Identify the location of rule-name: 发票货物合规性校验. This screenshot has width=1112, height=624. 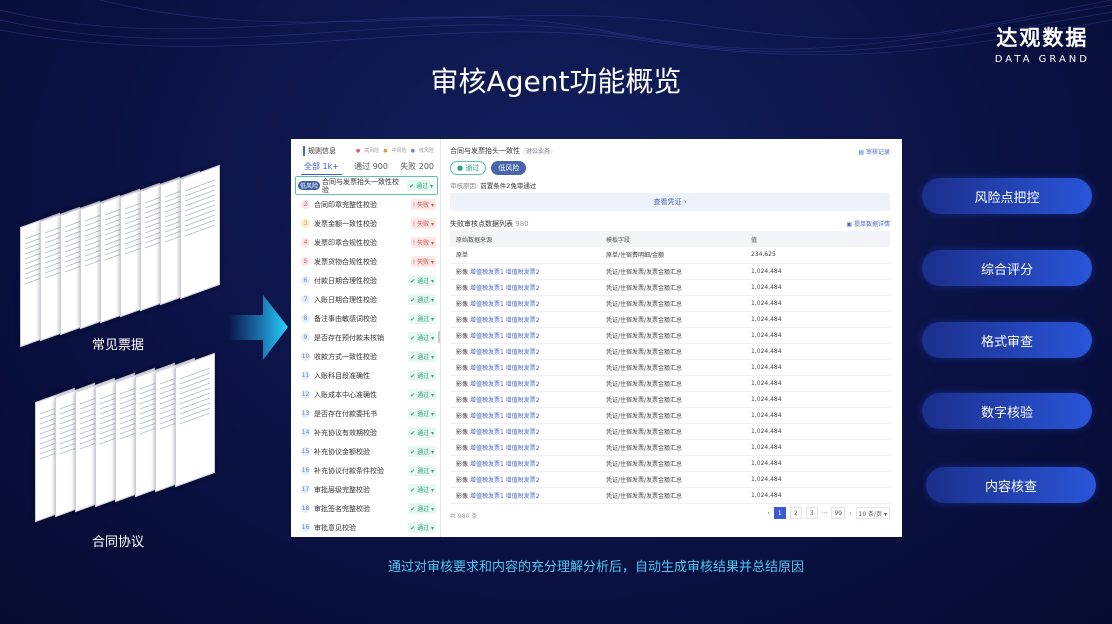
(345, 261).